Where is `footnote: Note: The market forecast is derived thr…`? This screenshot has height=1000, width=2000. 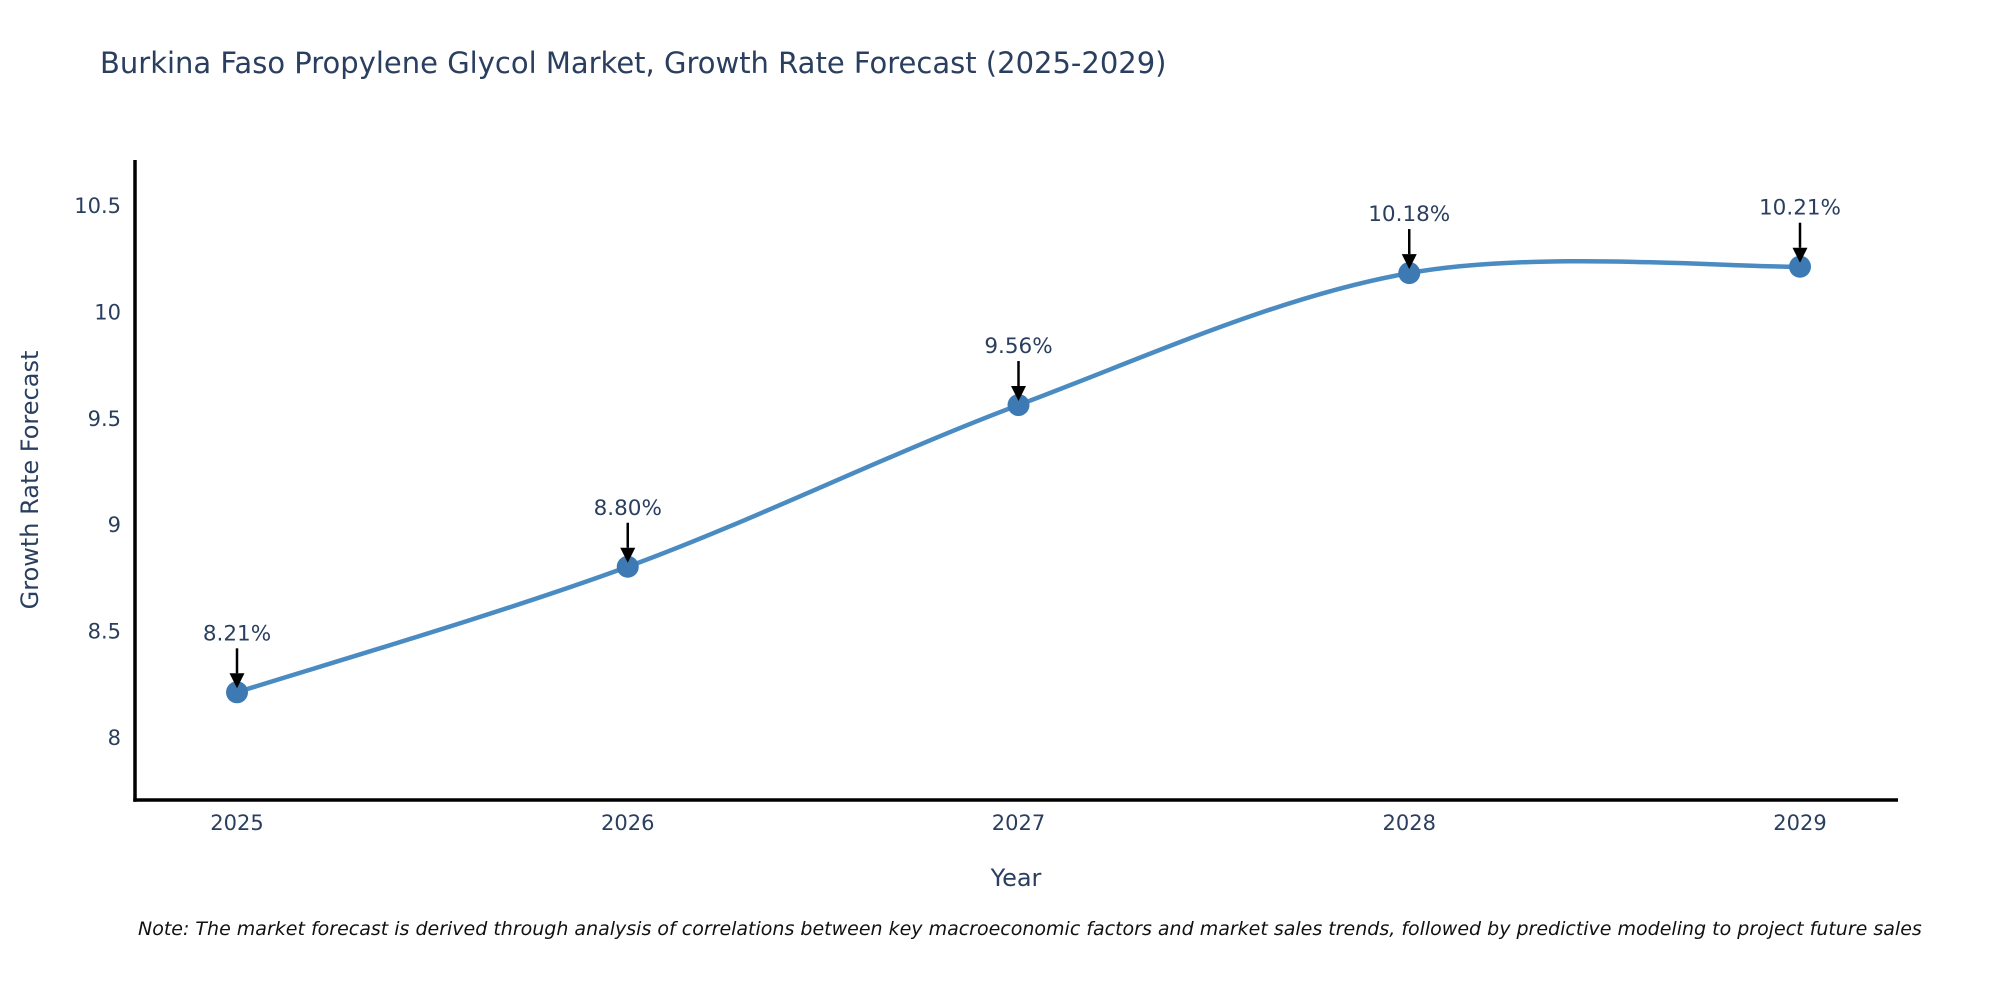 footnote: Note: The market forecast is derived thr… is located at coordinates (1030, 929).